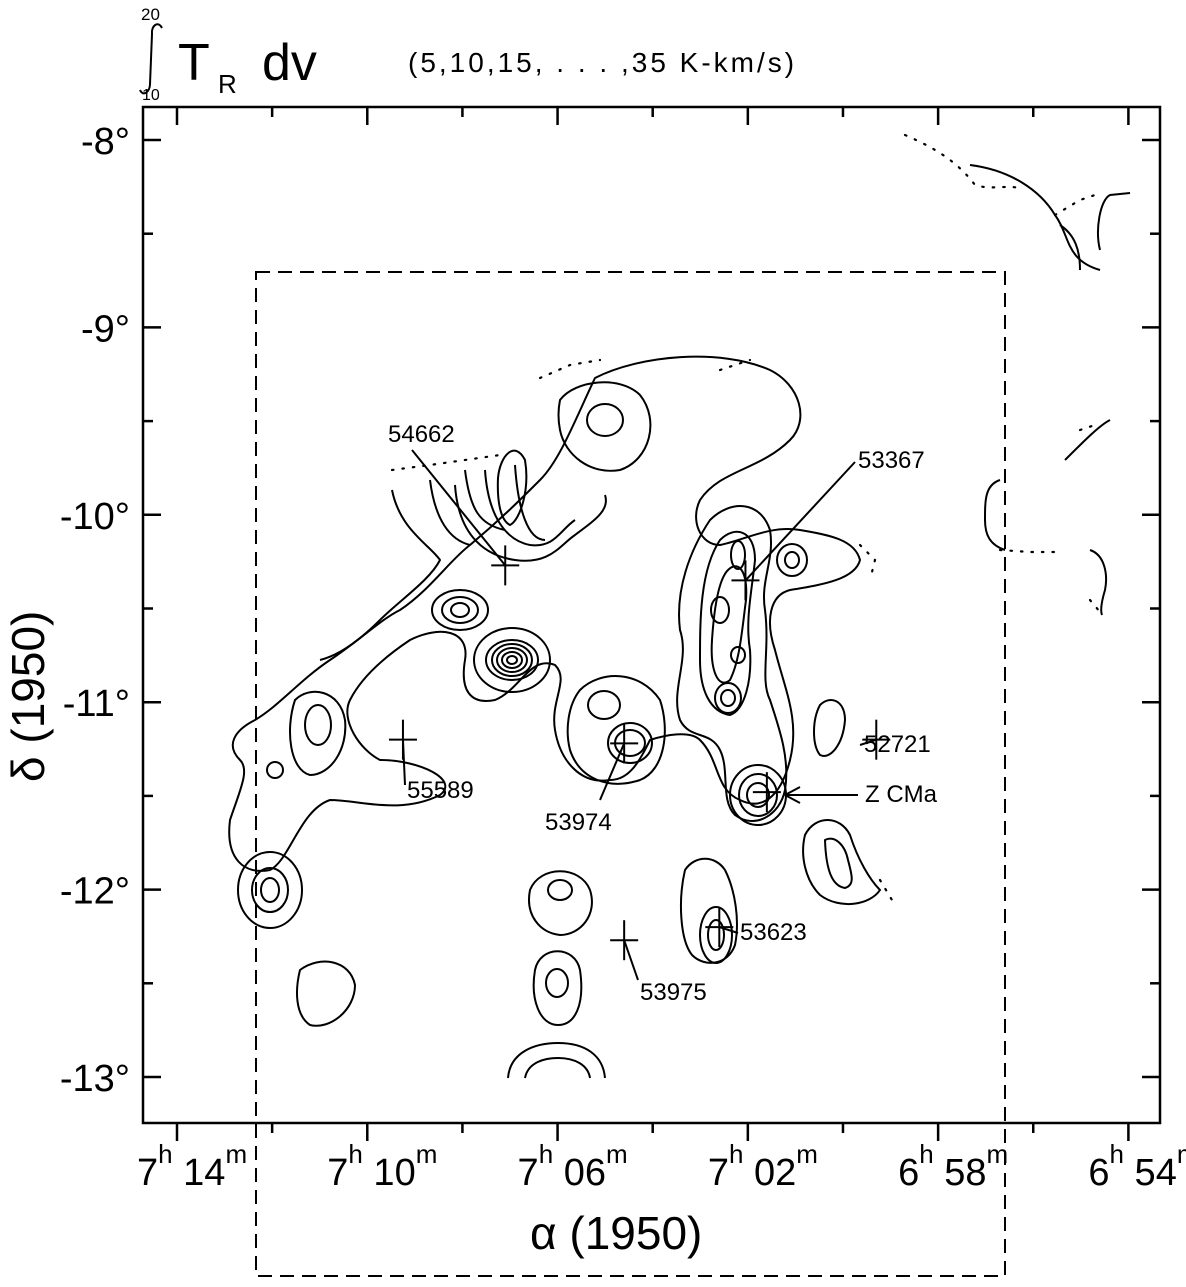  I want to click on contour-small-left, so click(275, 770).